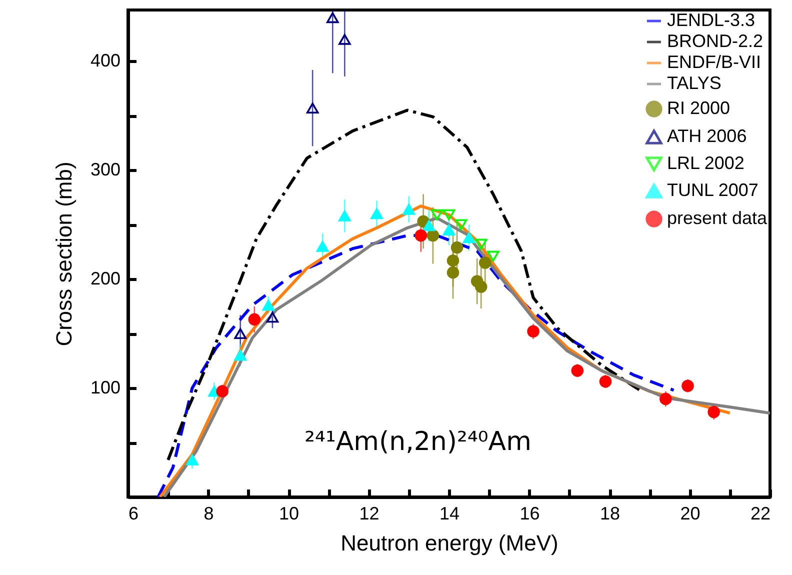  What do you see at coordinates (449, 543) in the screenshot?
I see `x-axis-title: Neutron energy (MeV)` at bounding box center [449, 543].